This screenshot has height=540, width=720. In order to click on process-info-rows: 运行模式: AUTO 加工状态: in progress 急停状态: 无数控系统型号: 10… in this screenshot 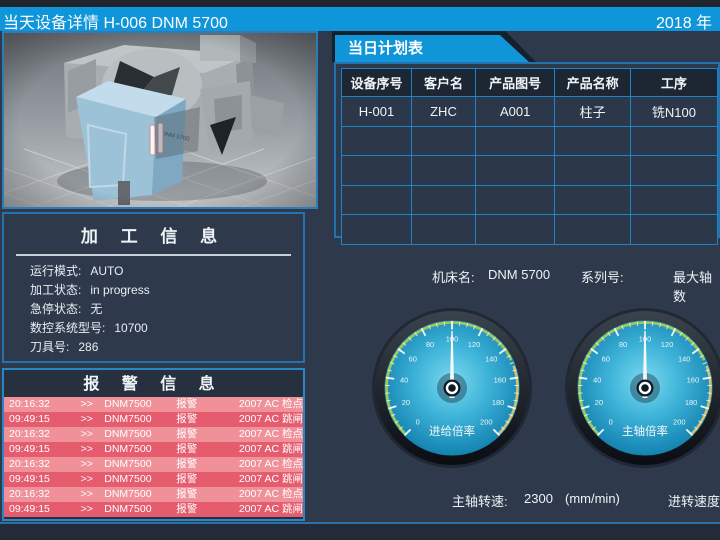, I will do `click(153, 309)`.